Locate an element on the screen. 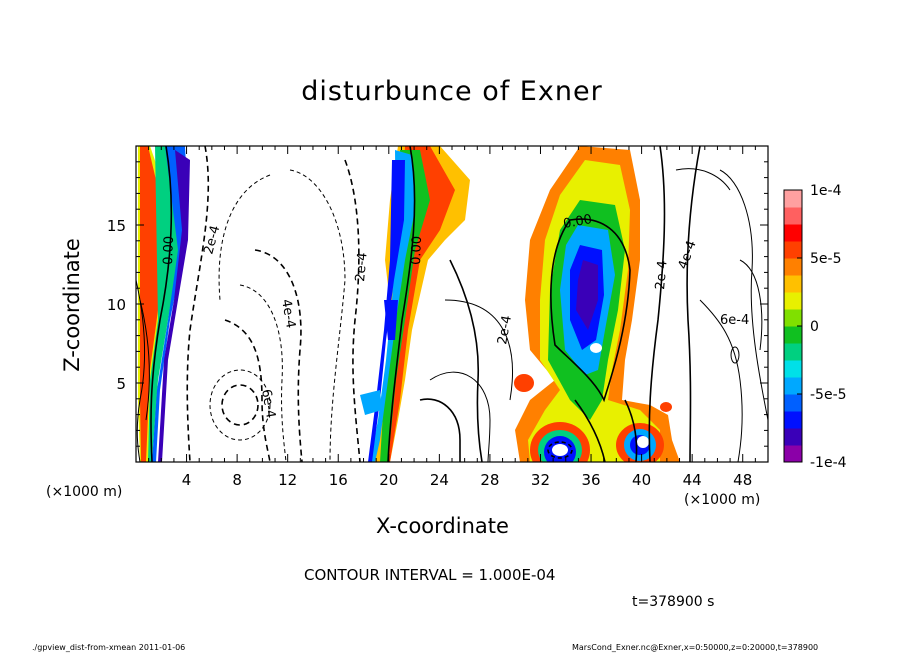  x-tick-label: 32 is located at coordinates (540, 480).